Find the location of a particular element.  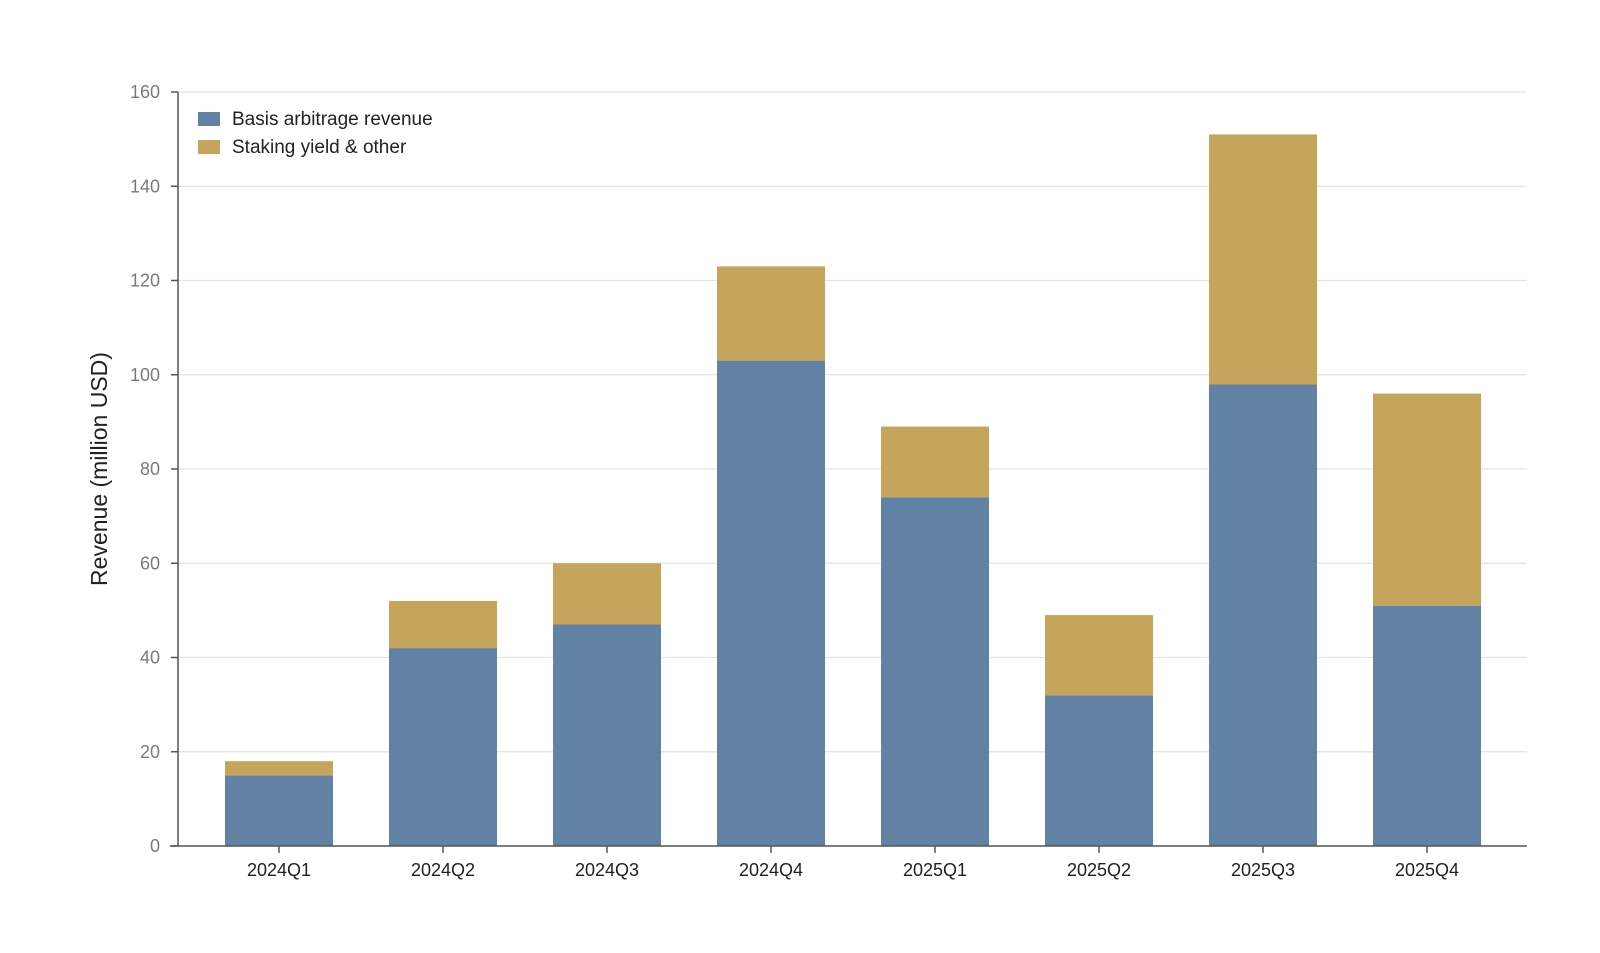

bar-staking-yield-2024Q2 is located at coordinates (443, 624).